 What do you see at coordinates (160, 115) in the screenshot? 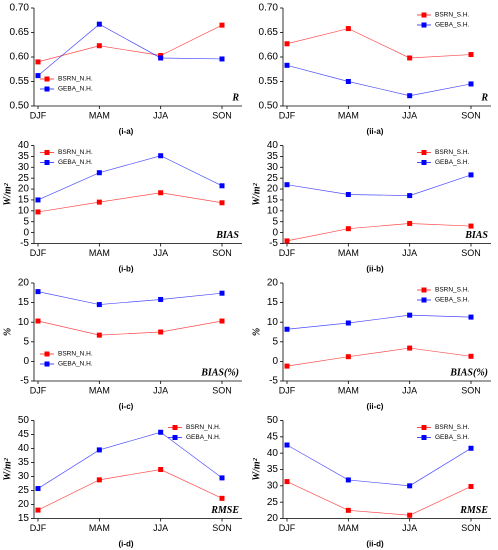
I see `x-tick-label: JJA` at bounding box center [160, 115].